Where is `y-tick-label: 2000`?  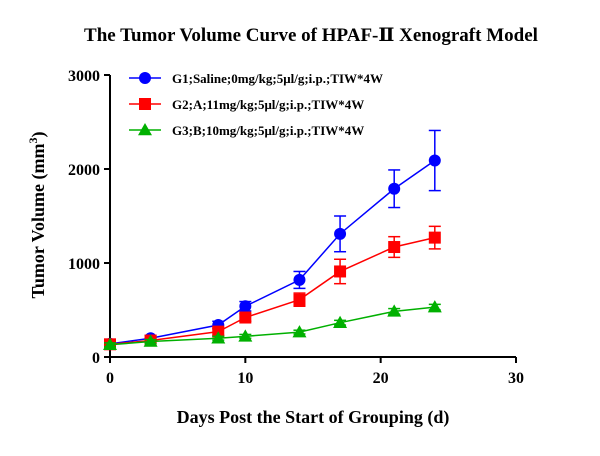 y-tick-label: 2000 is located at coordinates (84, 170).